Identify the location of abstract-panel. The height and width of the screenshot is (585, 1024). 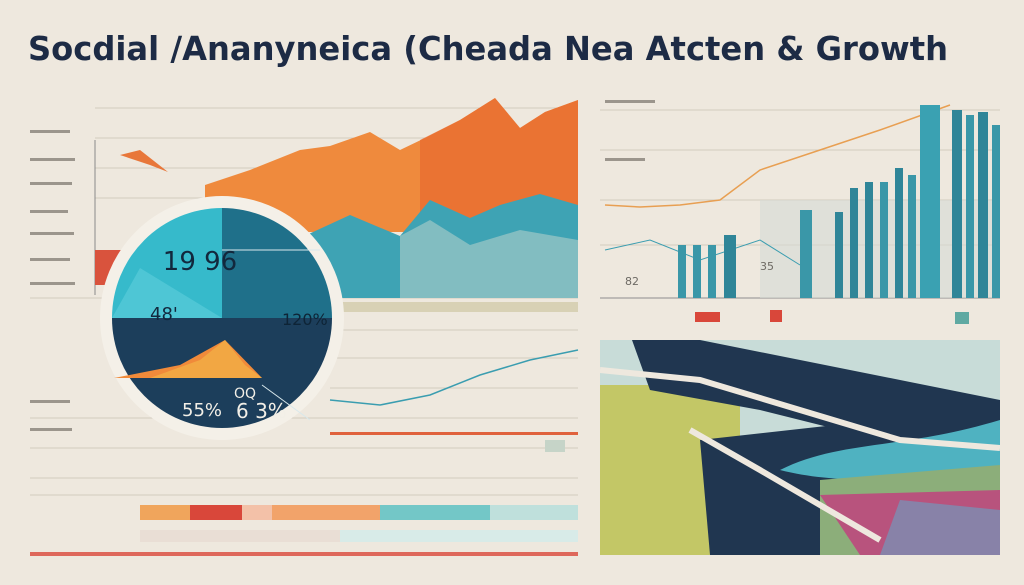
(800, 447).